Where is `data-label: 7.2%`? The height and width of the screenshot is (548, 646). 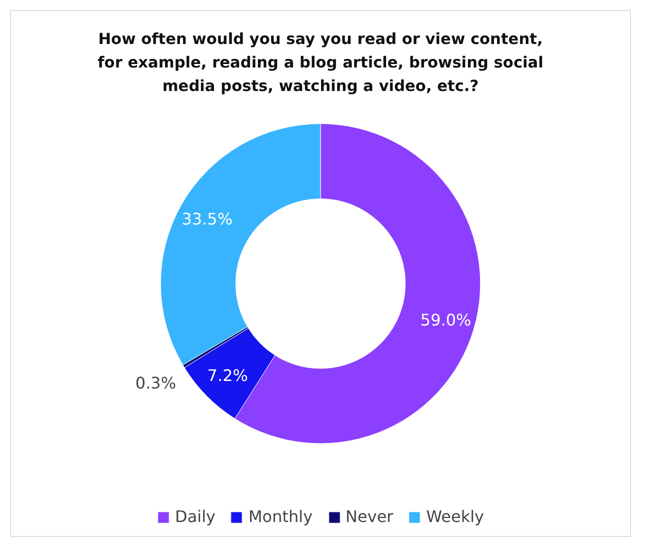
data-label: 7.2% is located at coordinates (227, 375).